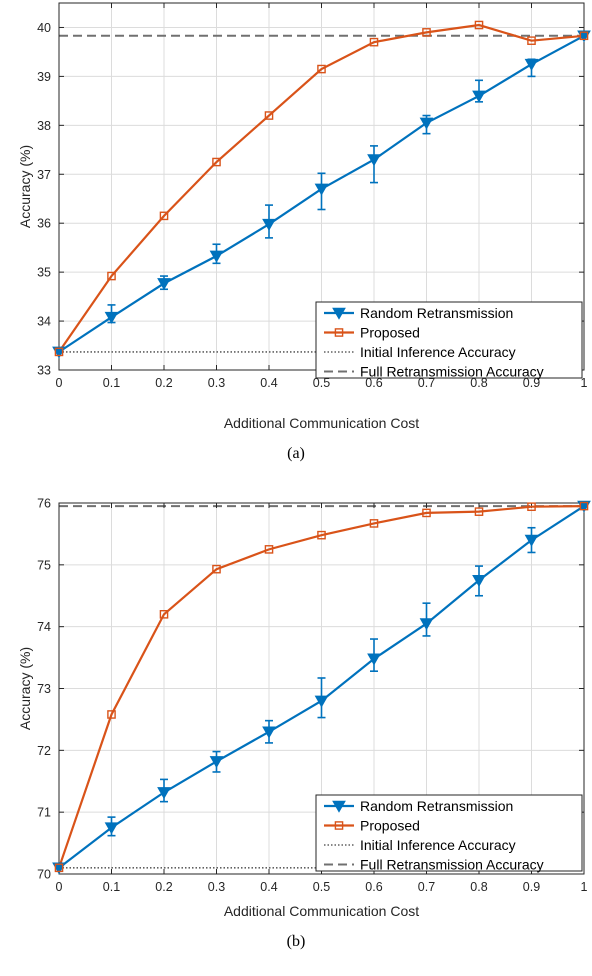 The width and height of the screenshot is (592, 976). Describe the element at coordinates (44, 504) in the screenshot. I see `y-tick-label: 76` at that location.